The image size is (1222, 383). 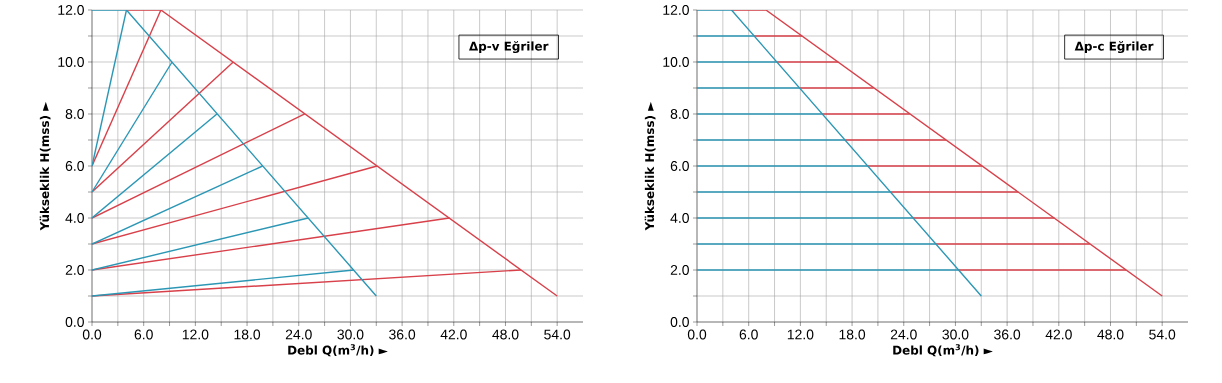 What do you see at coordinates (509, 47) in the screenshot?
I see `annotation: Δp-v Eğriler` at bounding box center [509, 47].